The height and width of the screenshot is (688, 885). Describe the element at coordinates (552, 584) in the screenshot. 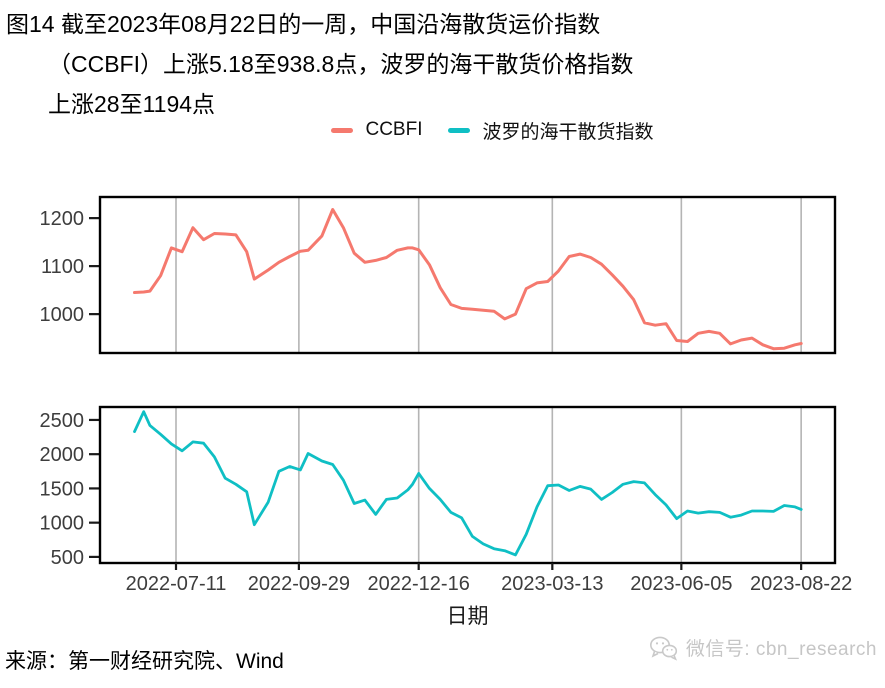

I see `x-tick-label: 2023-03-13` at that location.